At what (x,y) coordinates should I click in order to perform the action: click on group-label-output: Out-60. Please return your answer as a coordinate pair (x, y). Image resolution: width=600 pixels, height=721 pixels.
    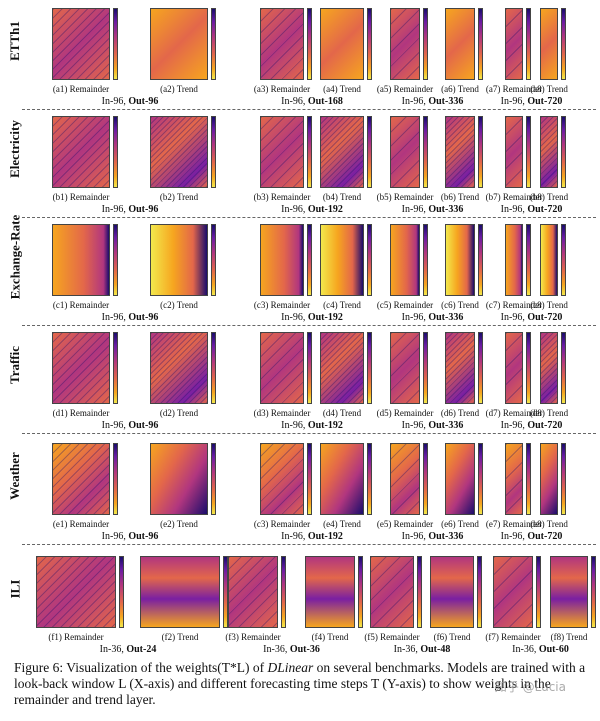
    Looking at the image, I should click on (553, 649).